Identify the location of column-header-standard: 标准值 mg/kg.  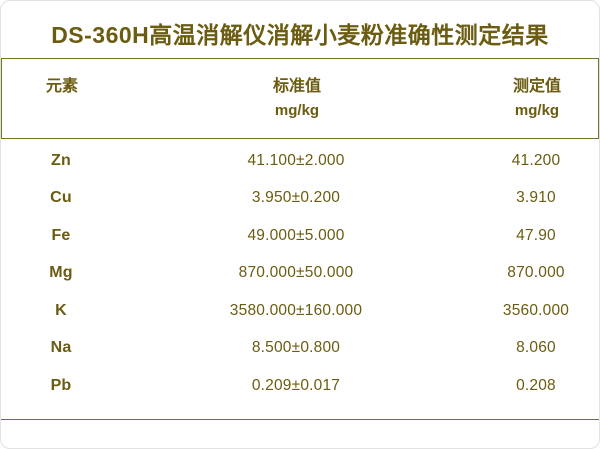
(297, 106).